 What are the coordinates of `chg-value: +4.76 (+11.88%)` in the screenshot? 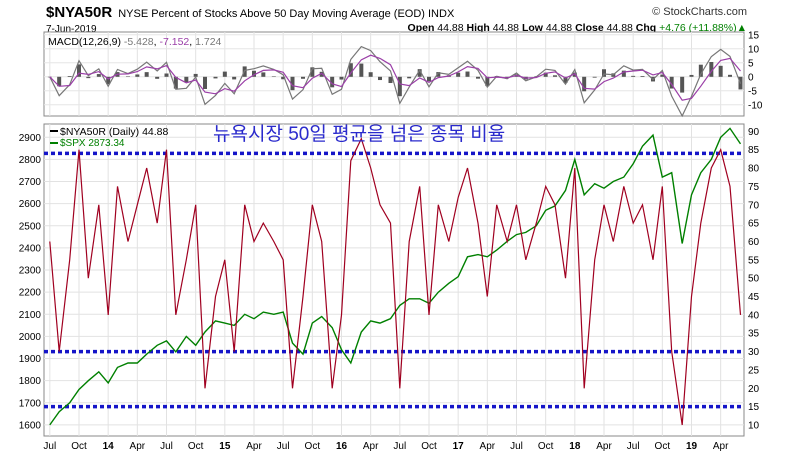 It's located at (698, 28).